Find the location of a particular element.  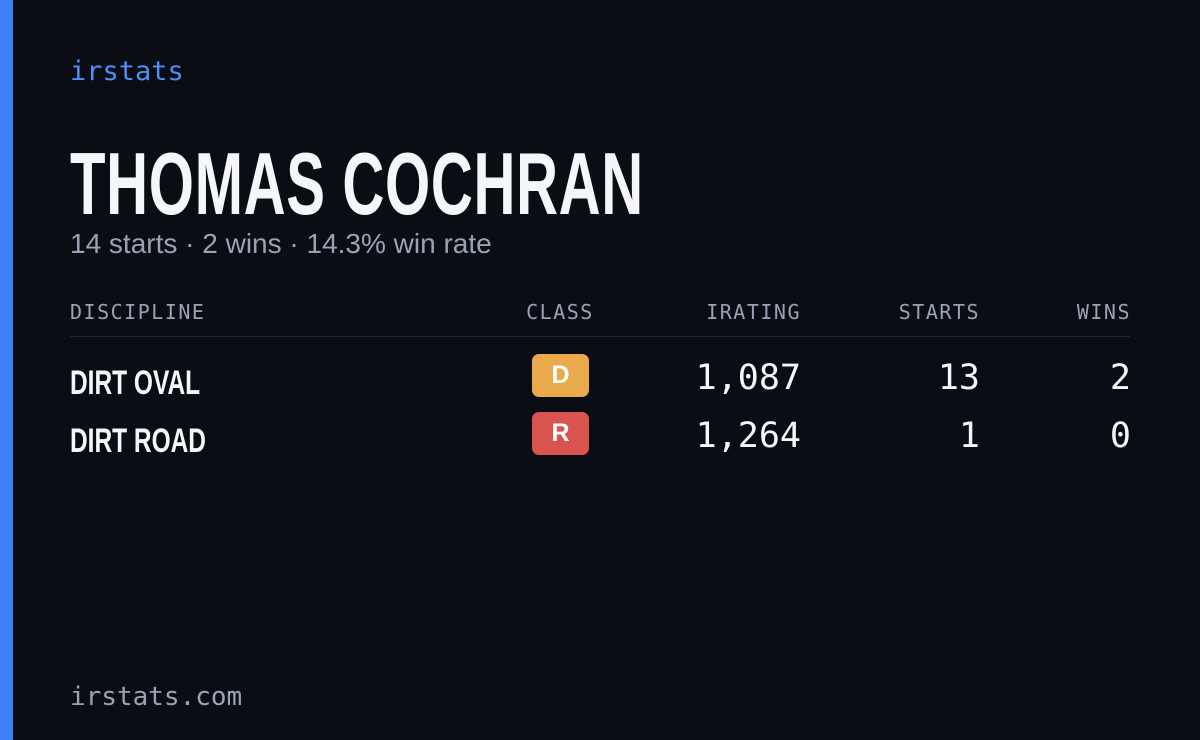

wins: 2 is located at coordinates (1120, 378).